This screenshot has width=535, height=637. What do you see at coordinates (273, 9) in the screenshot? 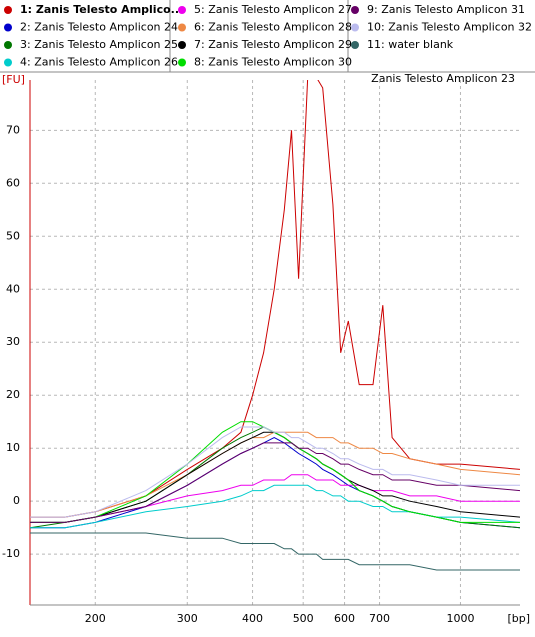
I see `legend-label: 5: Zanis Telesto Amplicon 27` at bounding box center [273, 9].